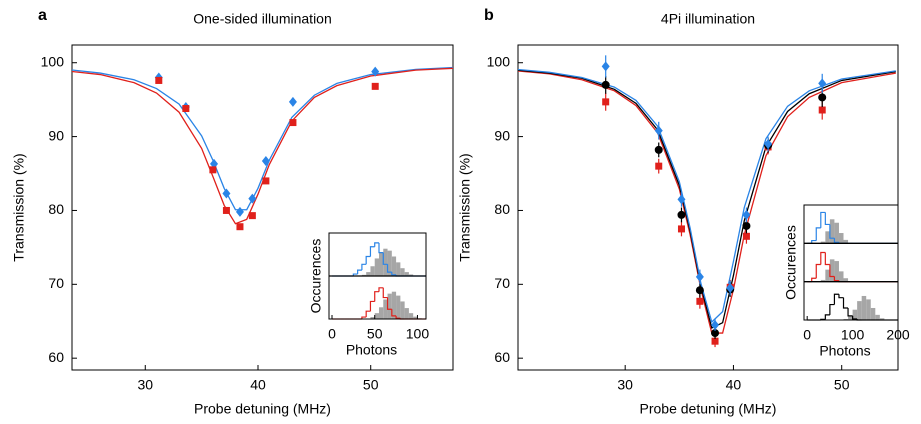  What do you see at coordinates (262, 19) in the screenshot?
I see `chart-title: One-sided illumination` at bounding box center [262, 19].